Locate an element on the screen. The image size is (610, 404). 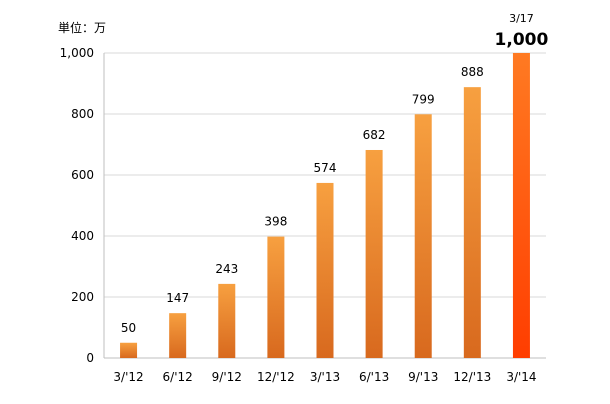
y-tick-label: 0 is located at coordinates (90, 358).